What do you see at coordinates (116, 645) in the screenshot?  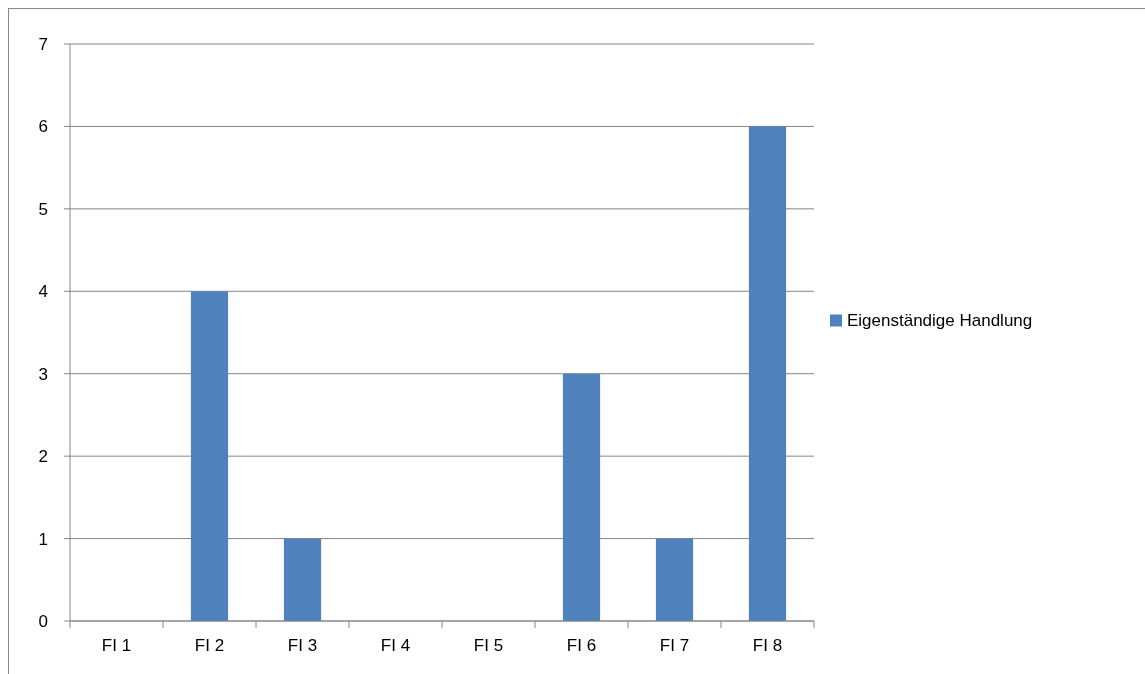 I see `x-tick-label: FI 1` at bounding box center [116, 645].